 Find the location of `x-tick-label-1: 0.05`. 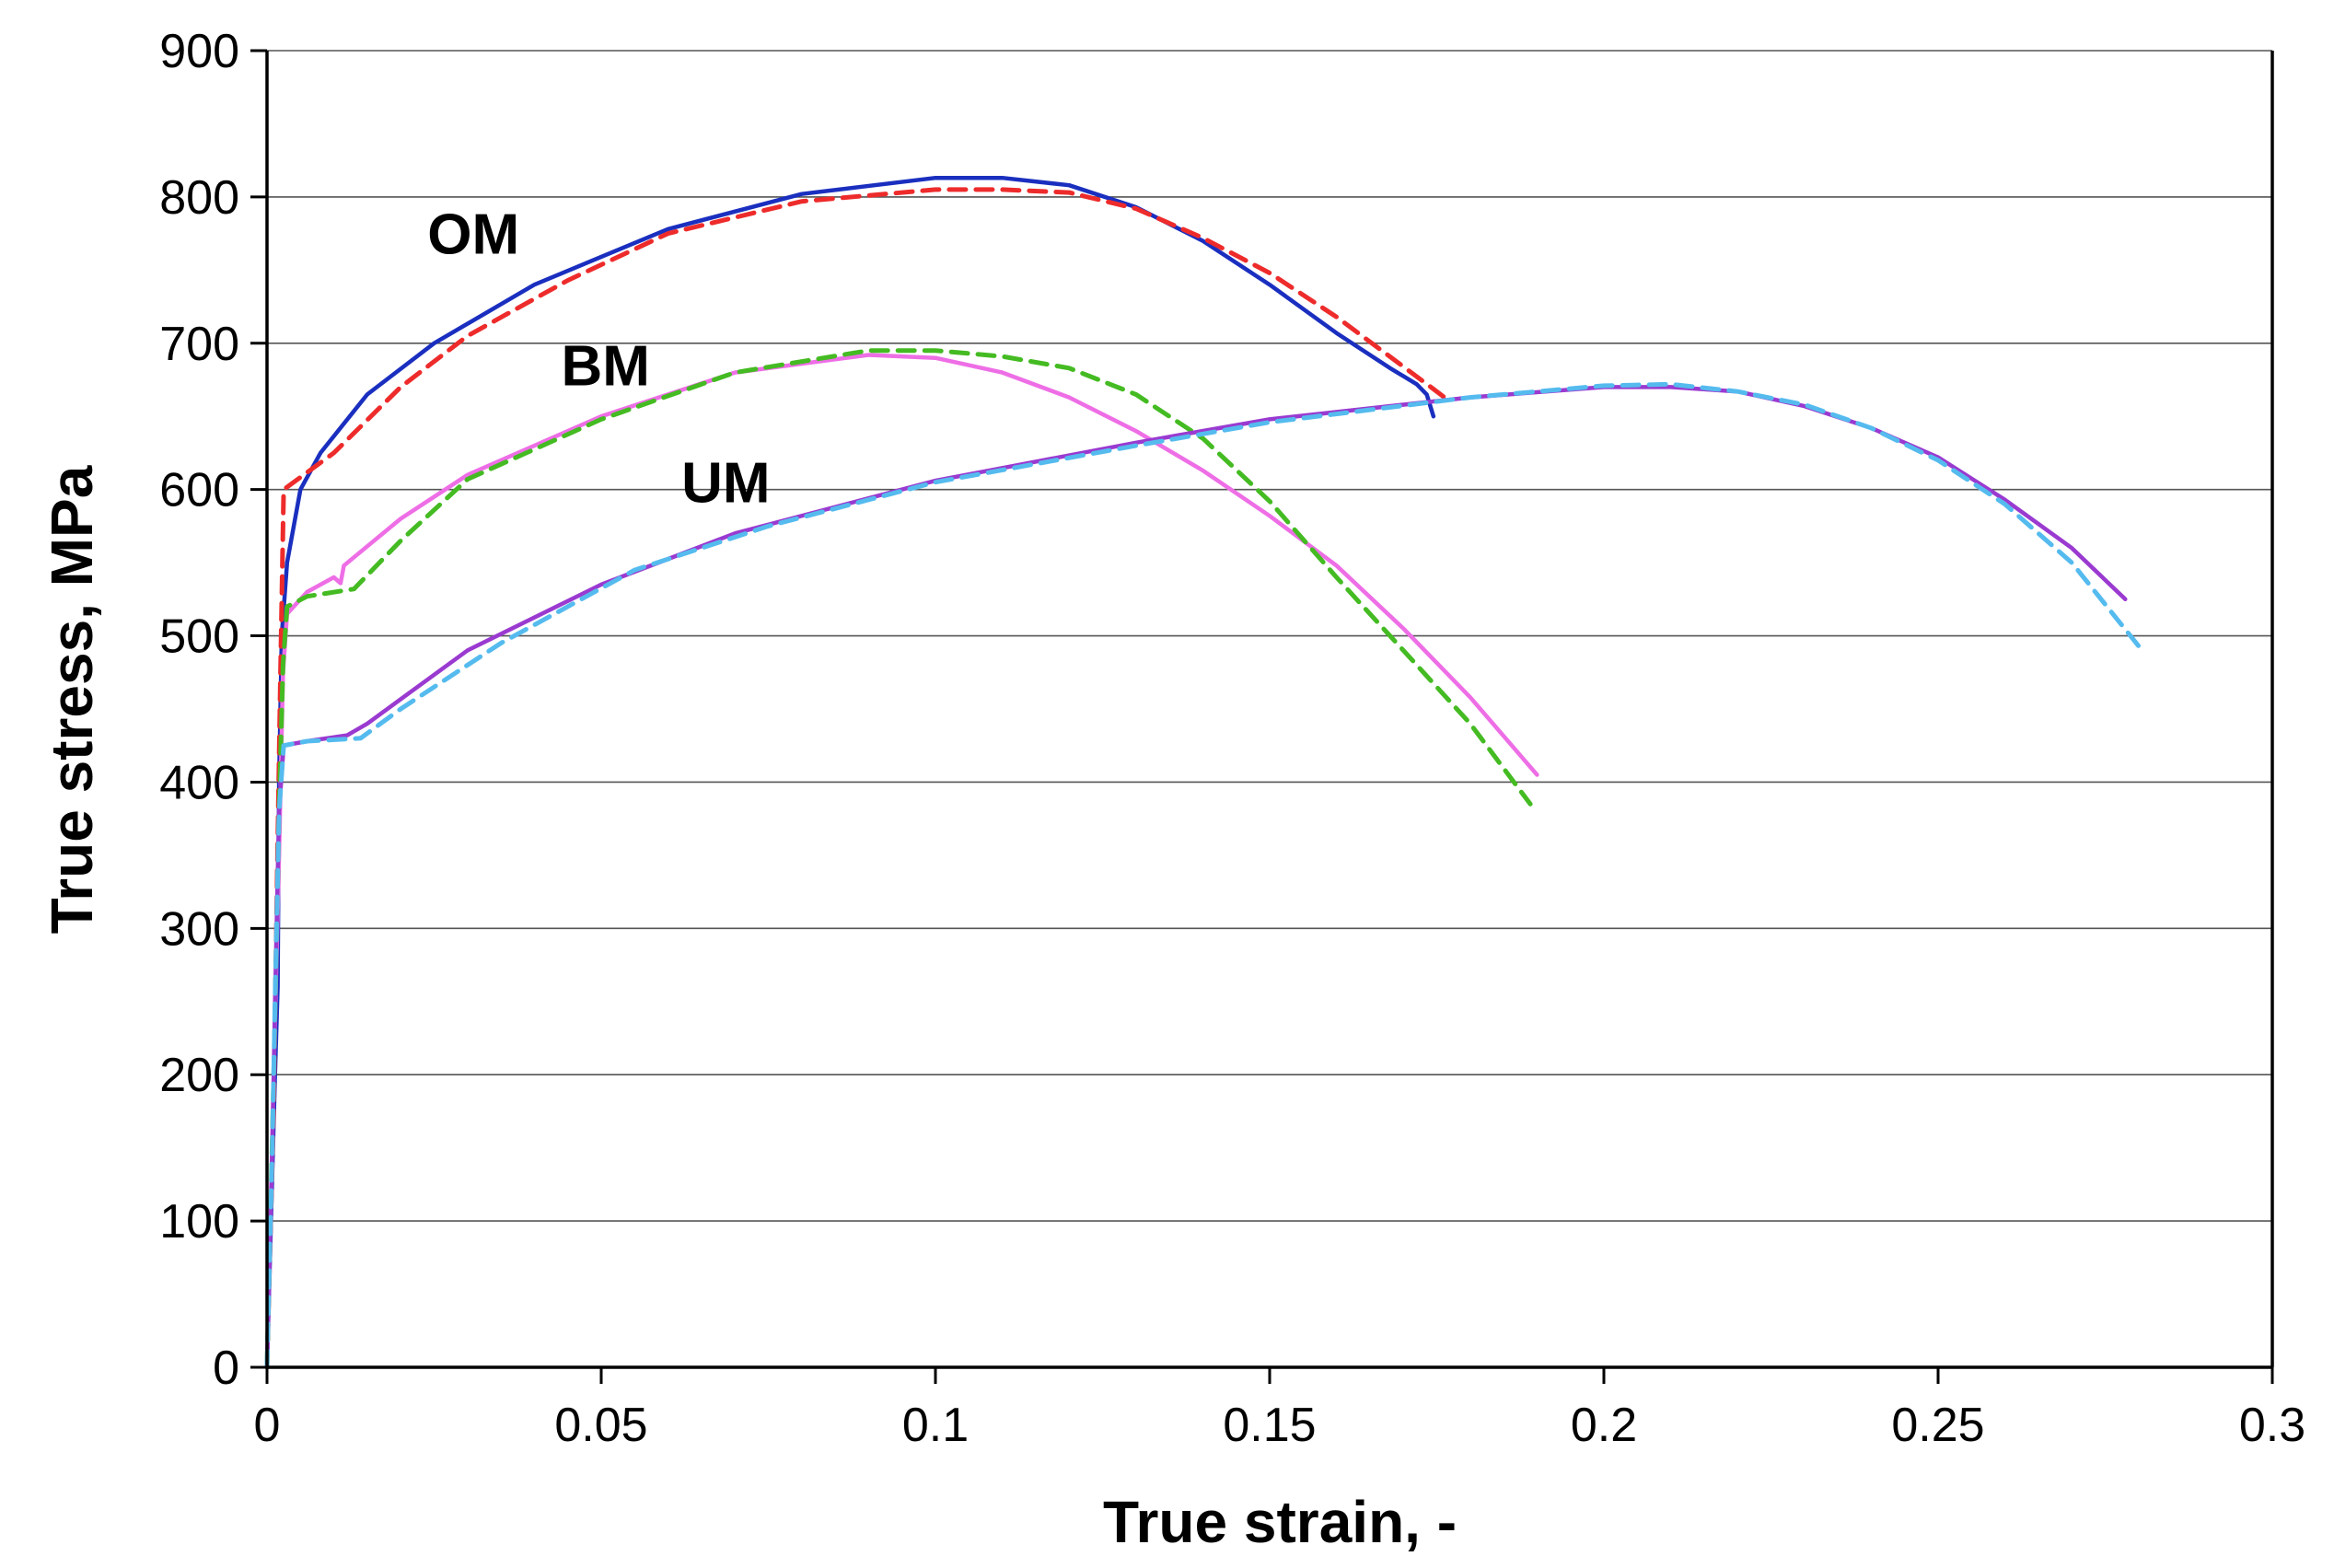

x-tick-label-1: 0.05 is located at coordinates (600, 1425).